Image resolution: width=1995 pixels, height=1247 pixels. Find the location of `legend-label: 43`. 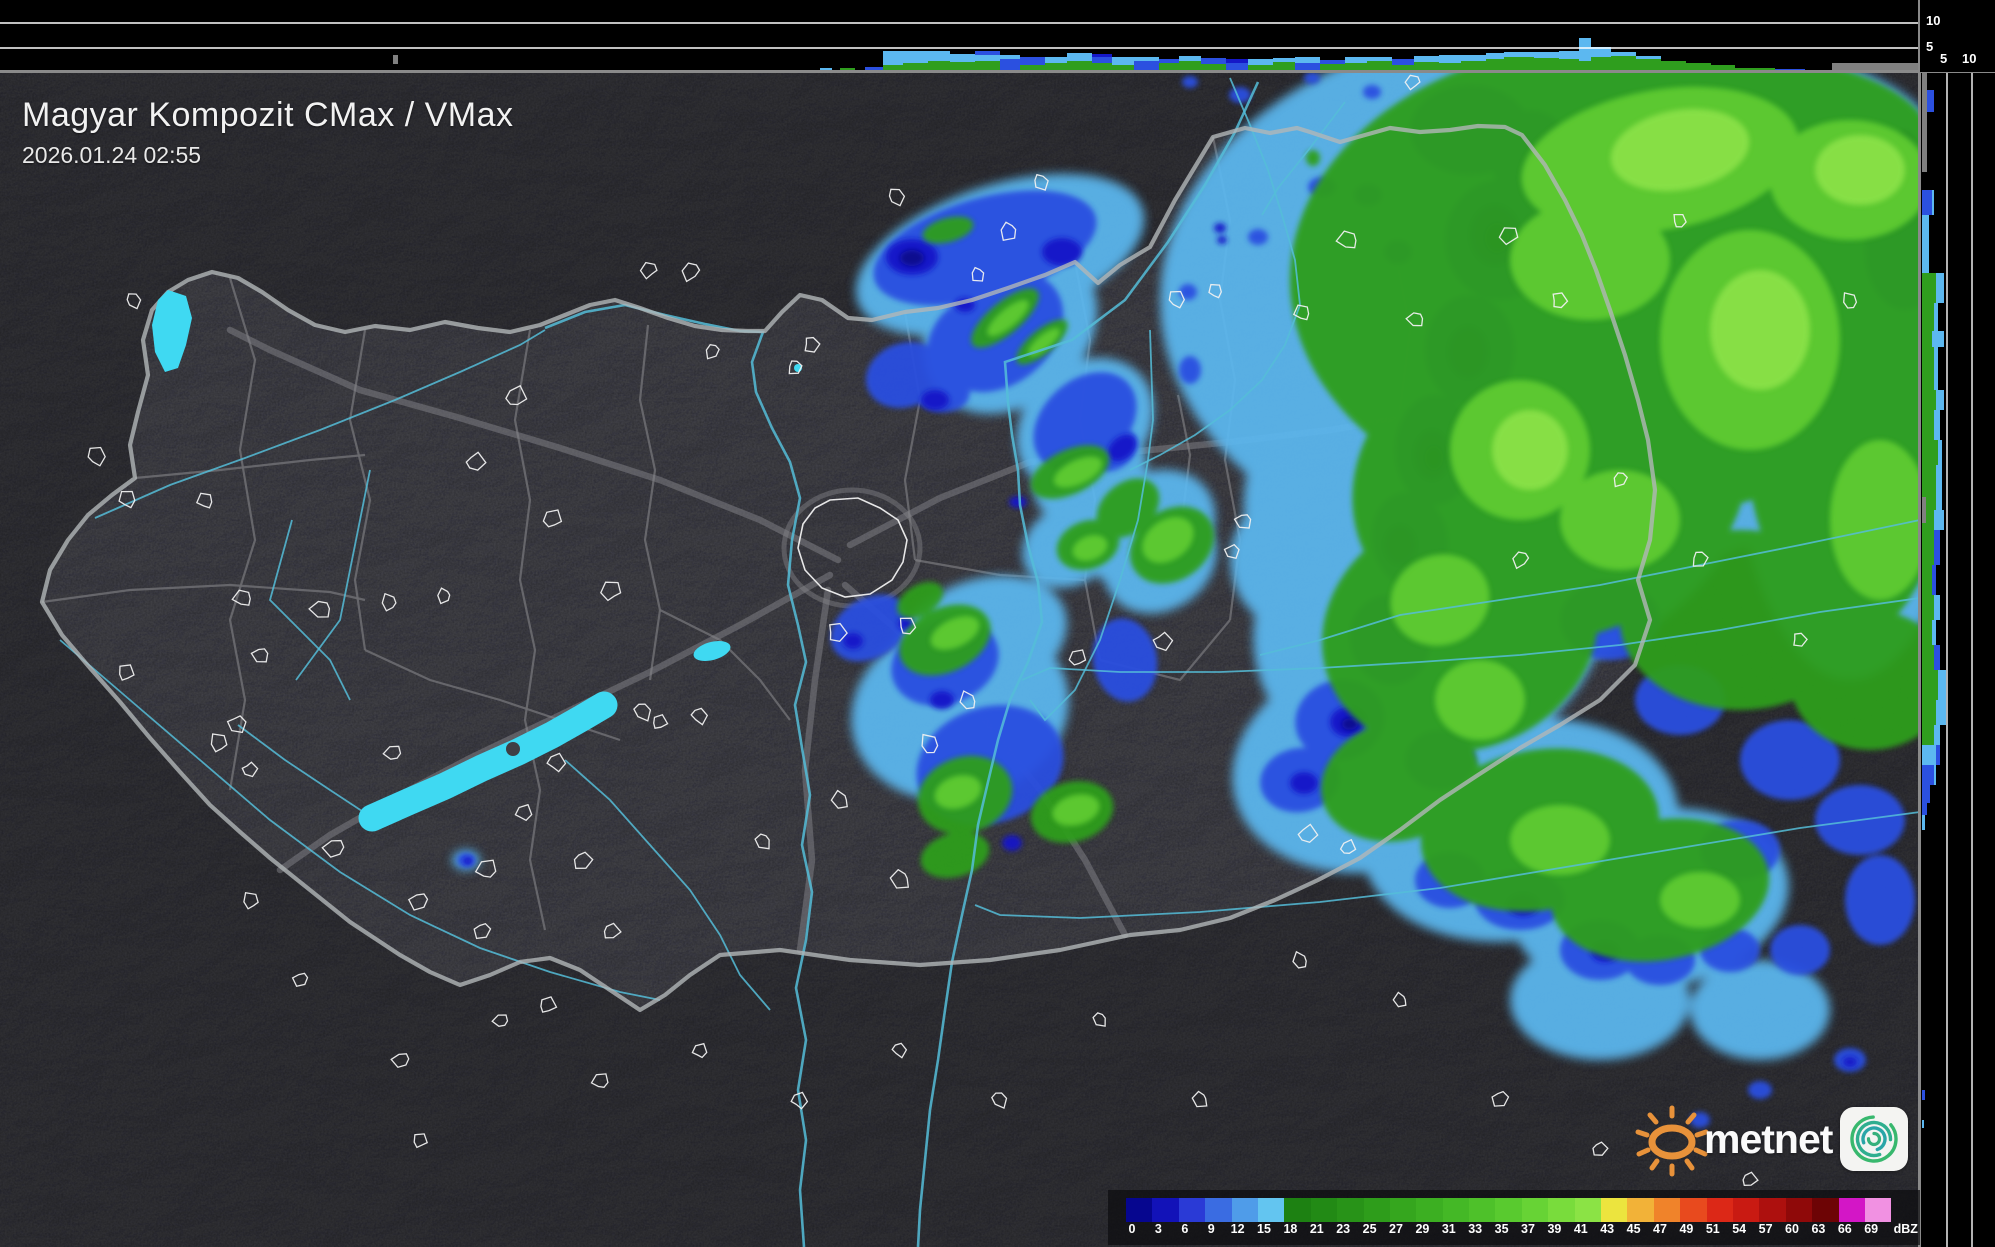

legend-label: 43 is located at coordinates (1607, 1229).